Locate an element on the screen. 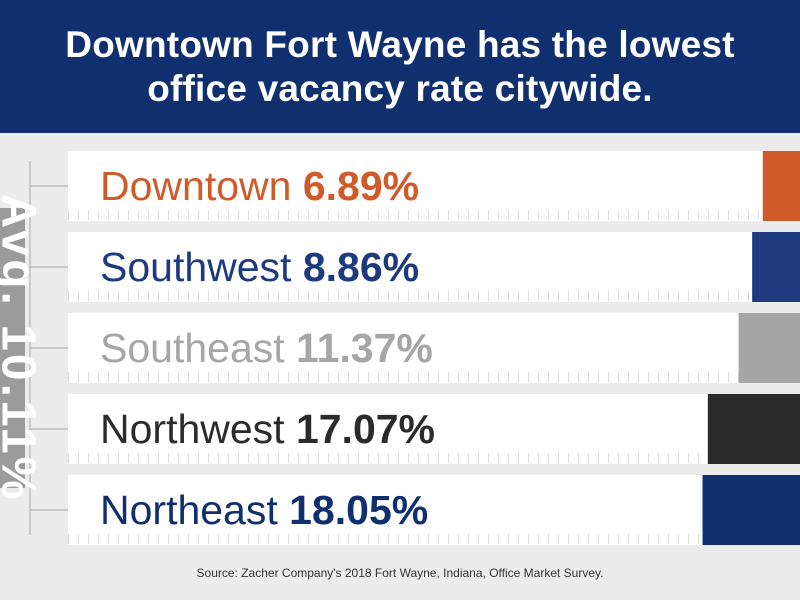 The width and height of the screenshot is (800, 600). category-label: Downtown is located at coordinates (201, 186).